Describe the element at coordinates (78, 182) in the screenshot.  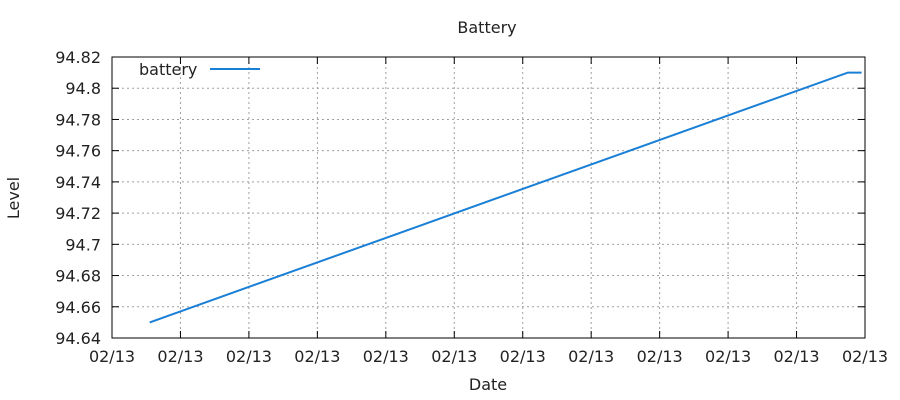
I see `y-tick-label: 94.74` at that location.